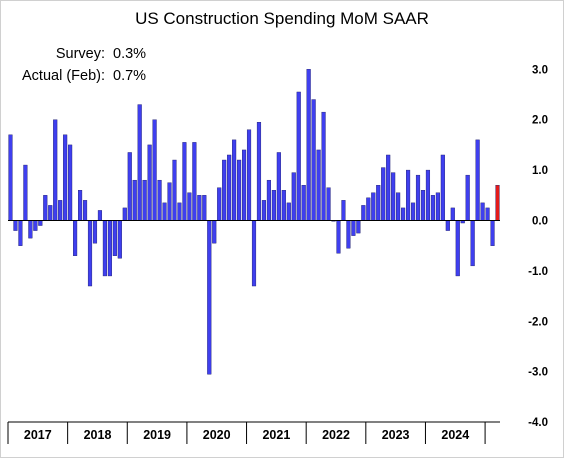 This screenshot has width=564, height=458. What do you see at coordinates (276, 435) in the screenshot?
I see `year-label: 2021` at bounding box center [276, 435].